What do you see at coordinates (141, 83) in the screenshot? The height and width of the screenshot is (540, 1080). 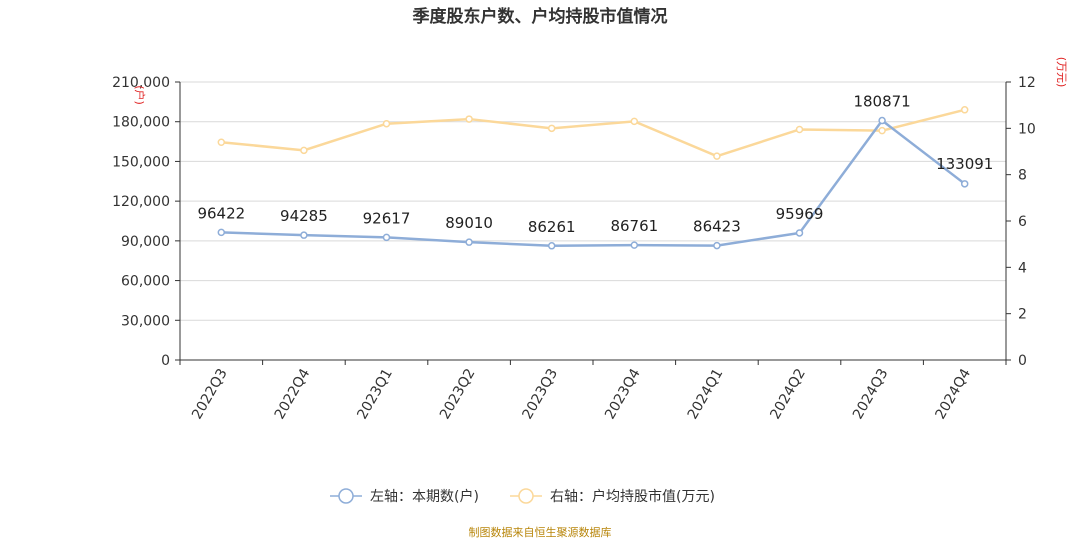 I see `left-tick-label: 210,000` at bounding box center [141, 83].